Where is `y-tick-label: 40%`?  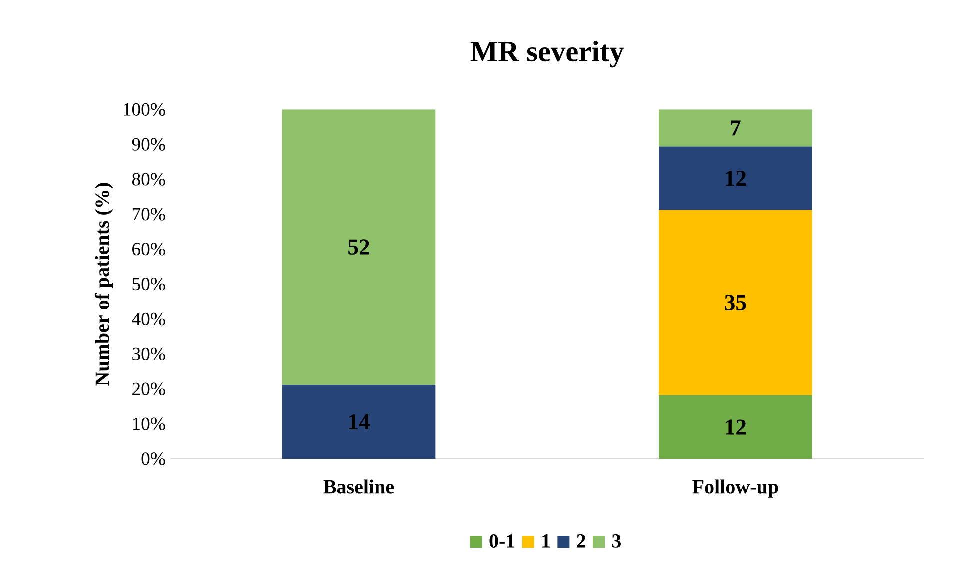 y-tick-label: 40% is located at coordinates (149, 319).